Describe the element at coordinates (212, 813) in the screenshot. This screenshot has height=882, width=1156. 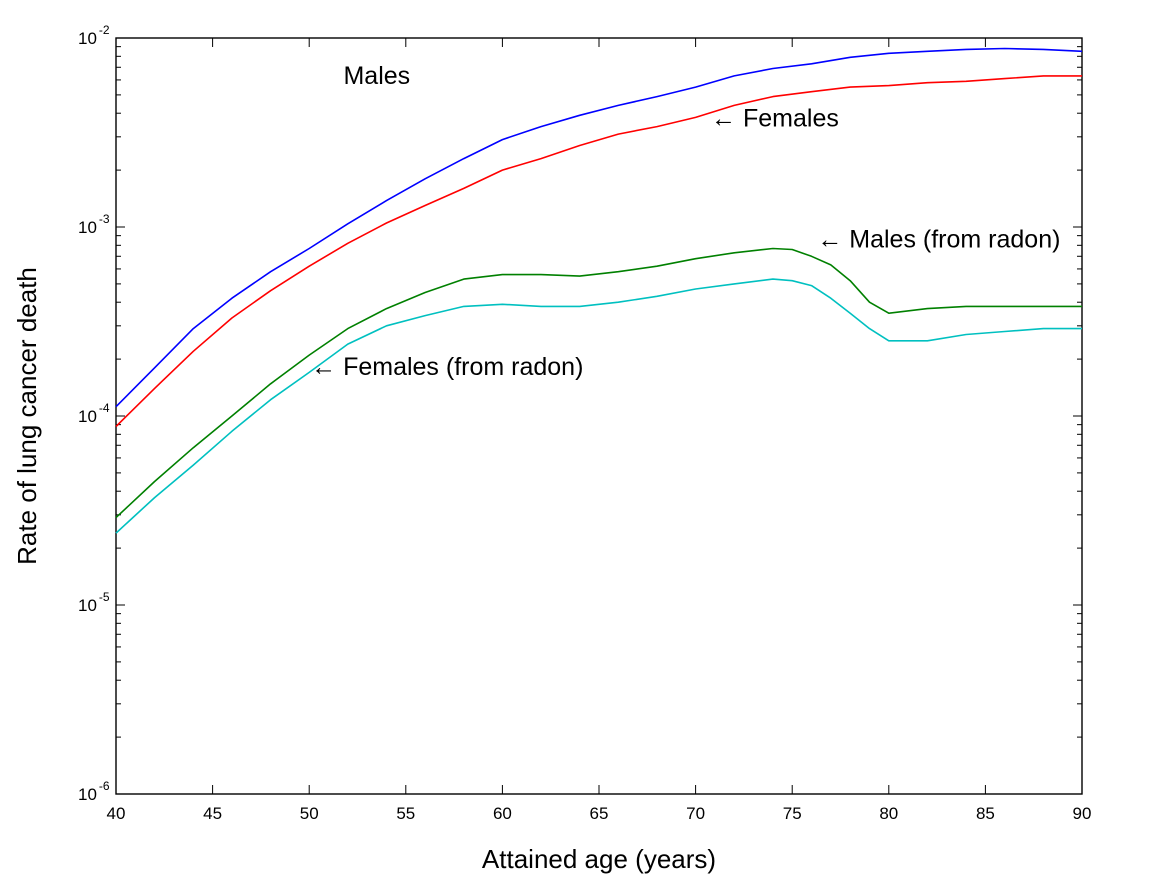
I see `x-tick-label: 45` at that location.